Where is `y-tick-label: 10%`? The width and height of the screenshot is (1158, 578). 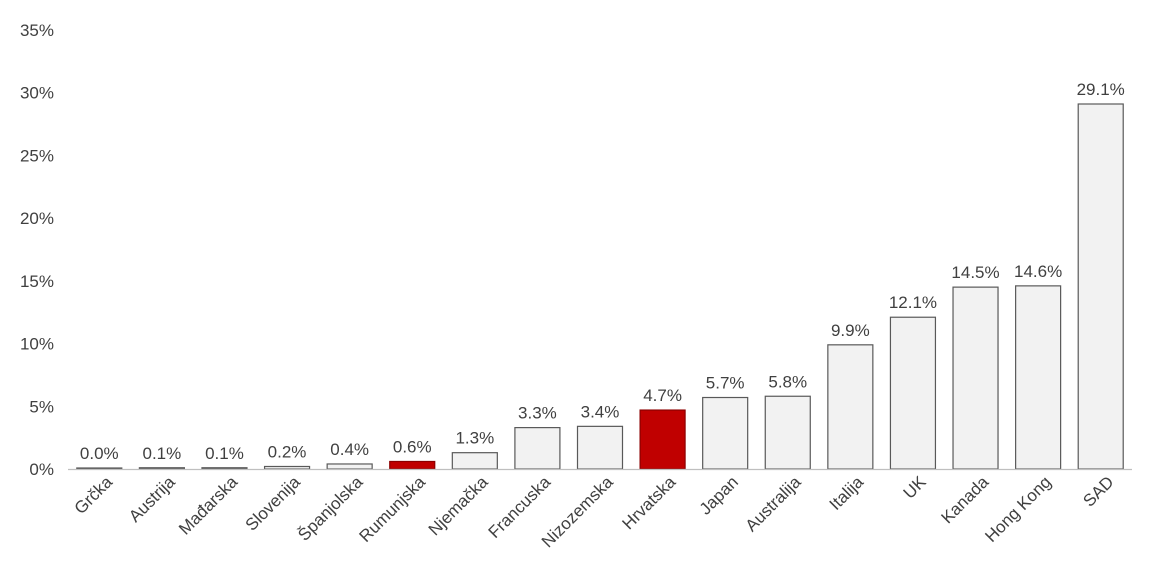
y-tick-label: 10% is located at coordinates (37, 344).